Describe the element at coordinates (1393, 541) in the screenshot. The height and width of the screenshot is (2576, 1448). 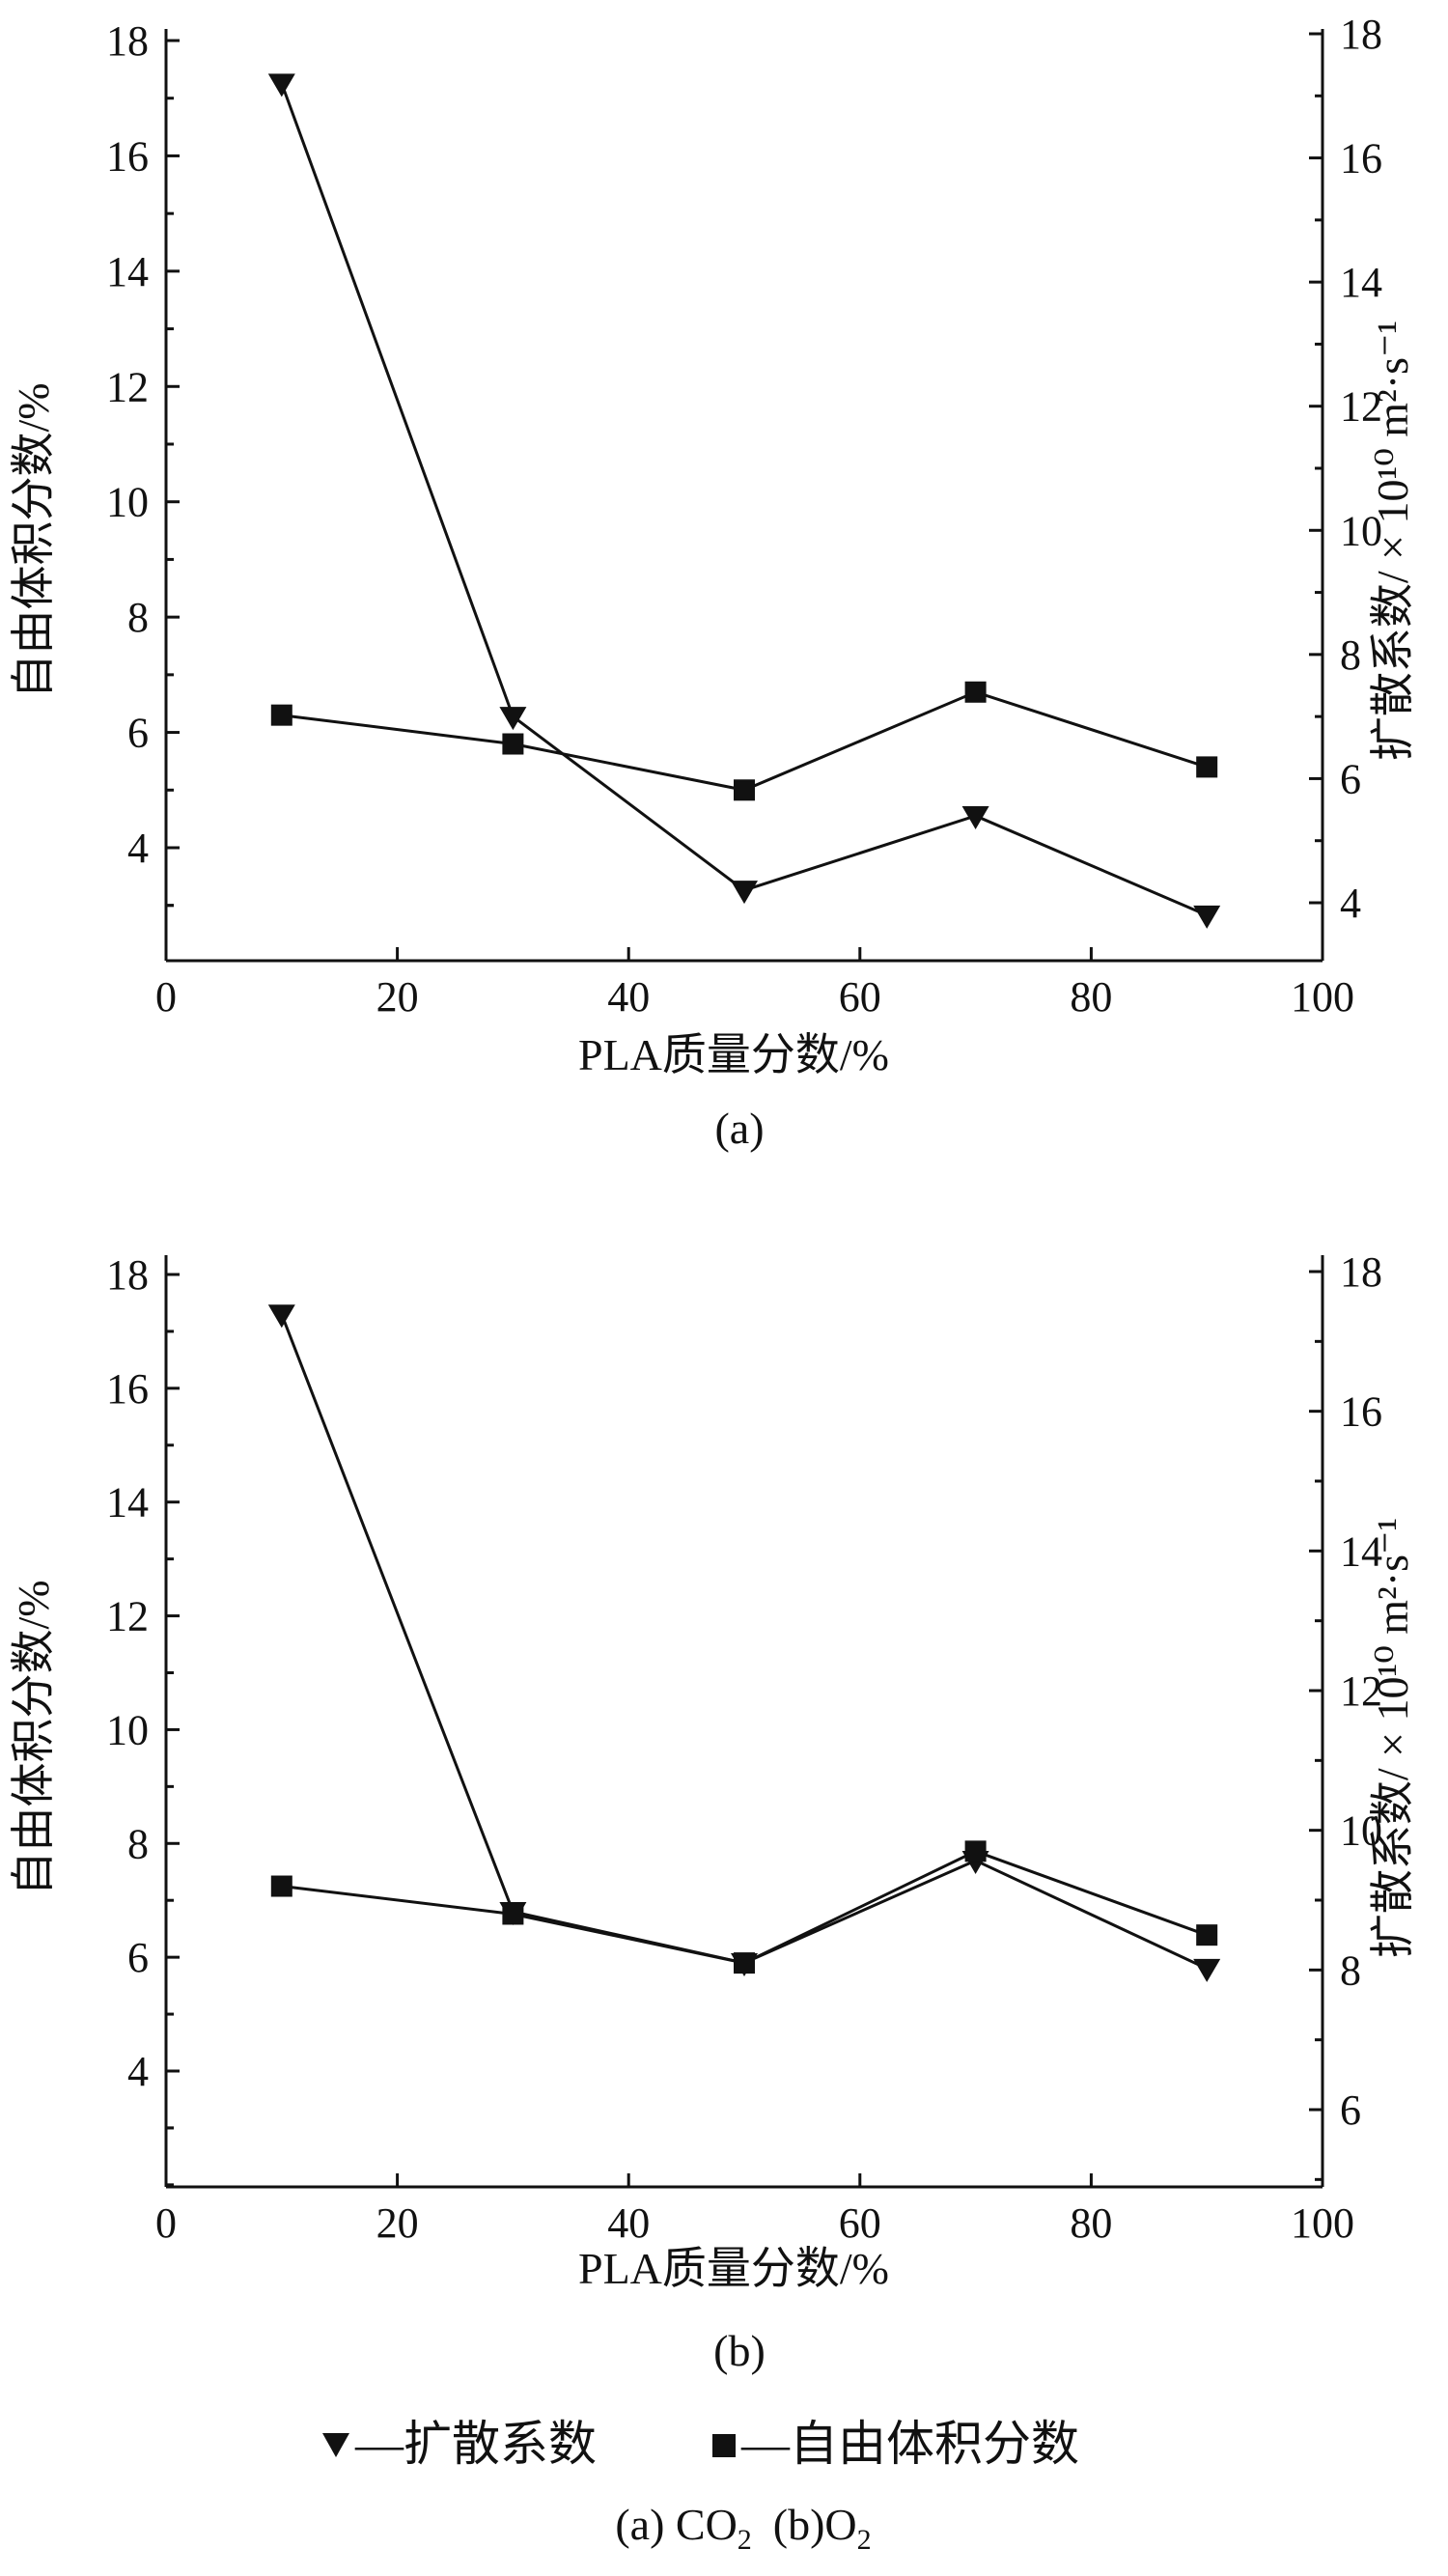
I see `panel-a-right-axis-title: 扩散系数/ × 10¹⁰ m²·s⁻¹` at that location.